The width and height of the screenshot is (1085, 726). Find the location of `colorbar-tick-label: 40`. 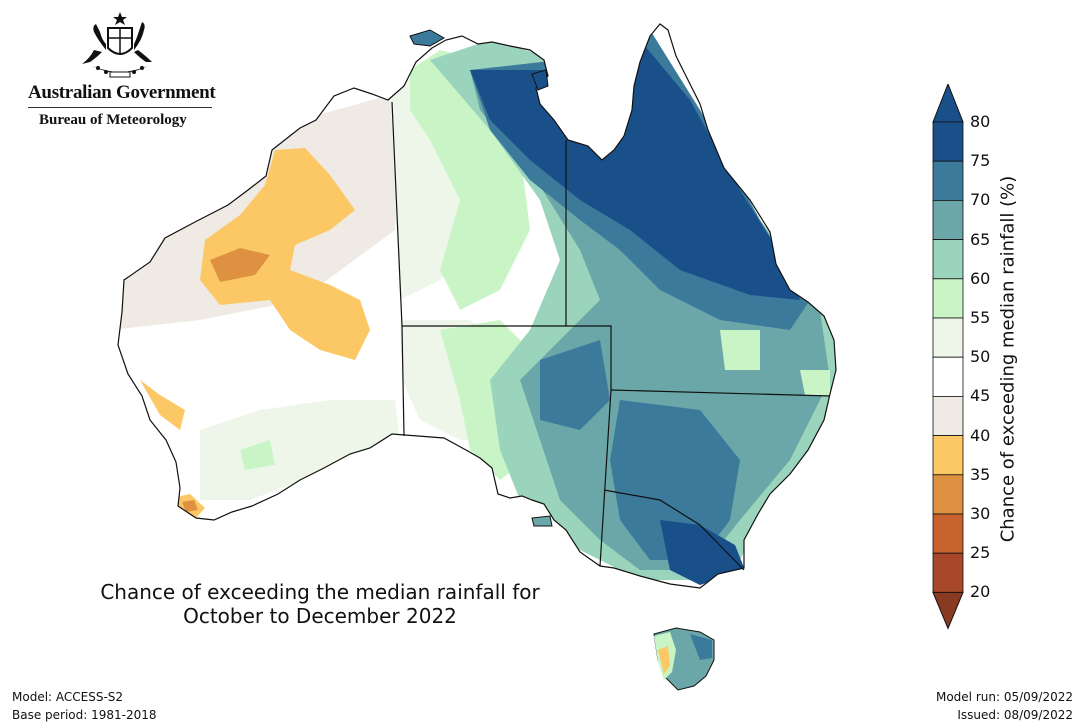

colorbar-tick-label: 40 is located at coordinates (980, 435).